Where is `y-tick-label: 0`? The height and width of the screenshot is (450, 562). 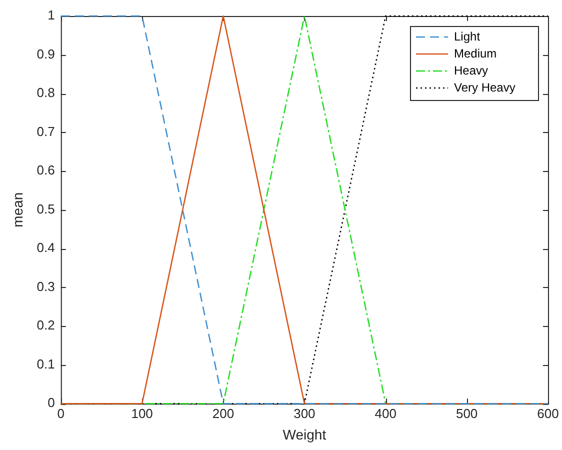 y-tick-label: 0 is located at coordinates (51, 402).